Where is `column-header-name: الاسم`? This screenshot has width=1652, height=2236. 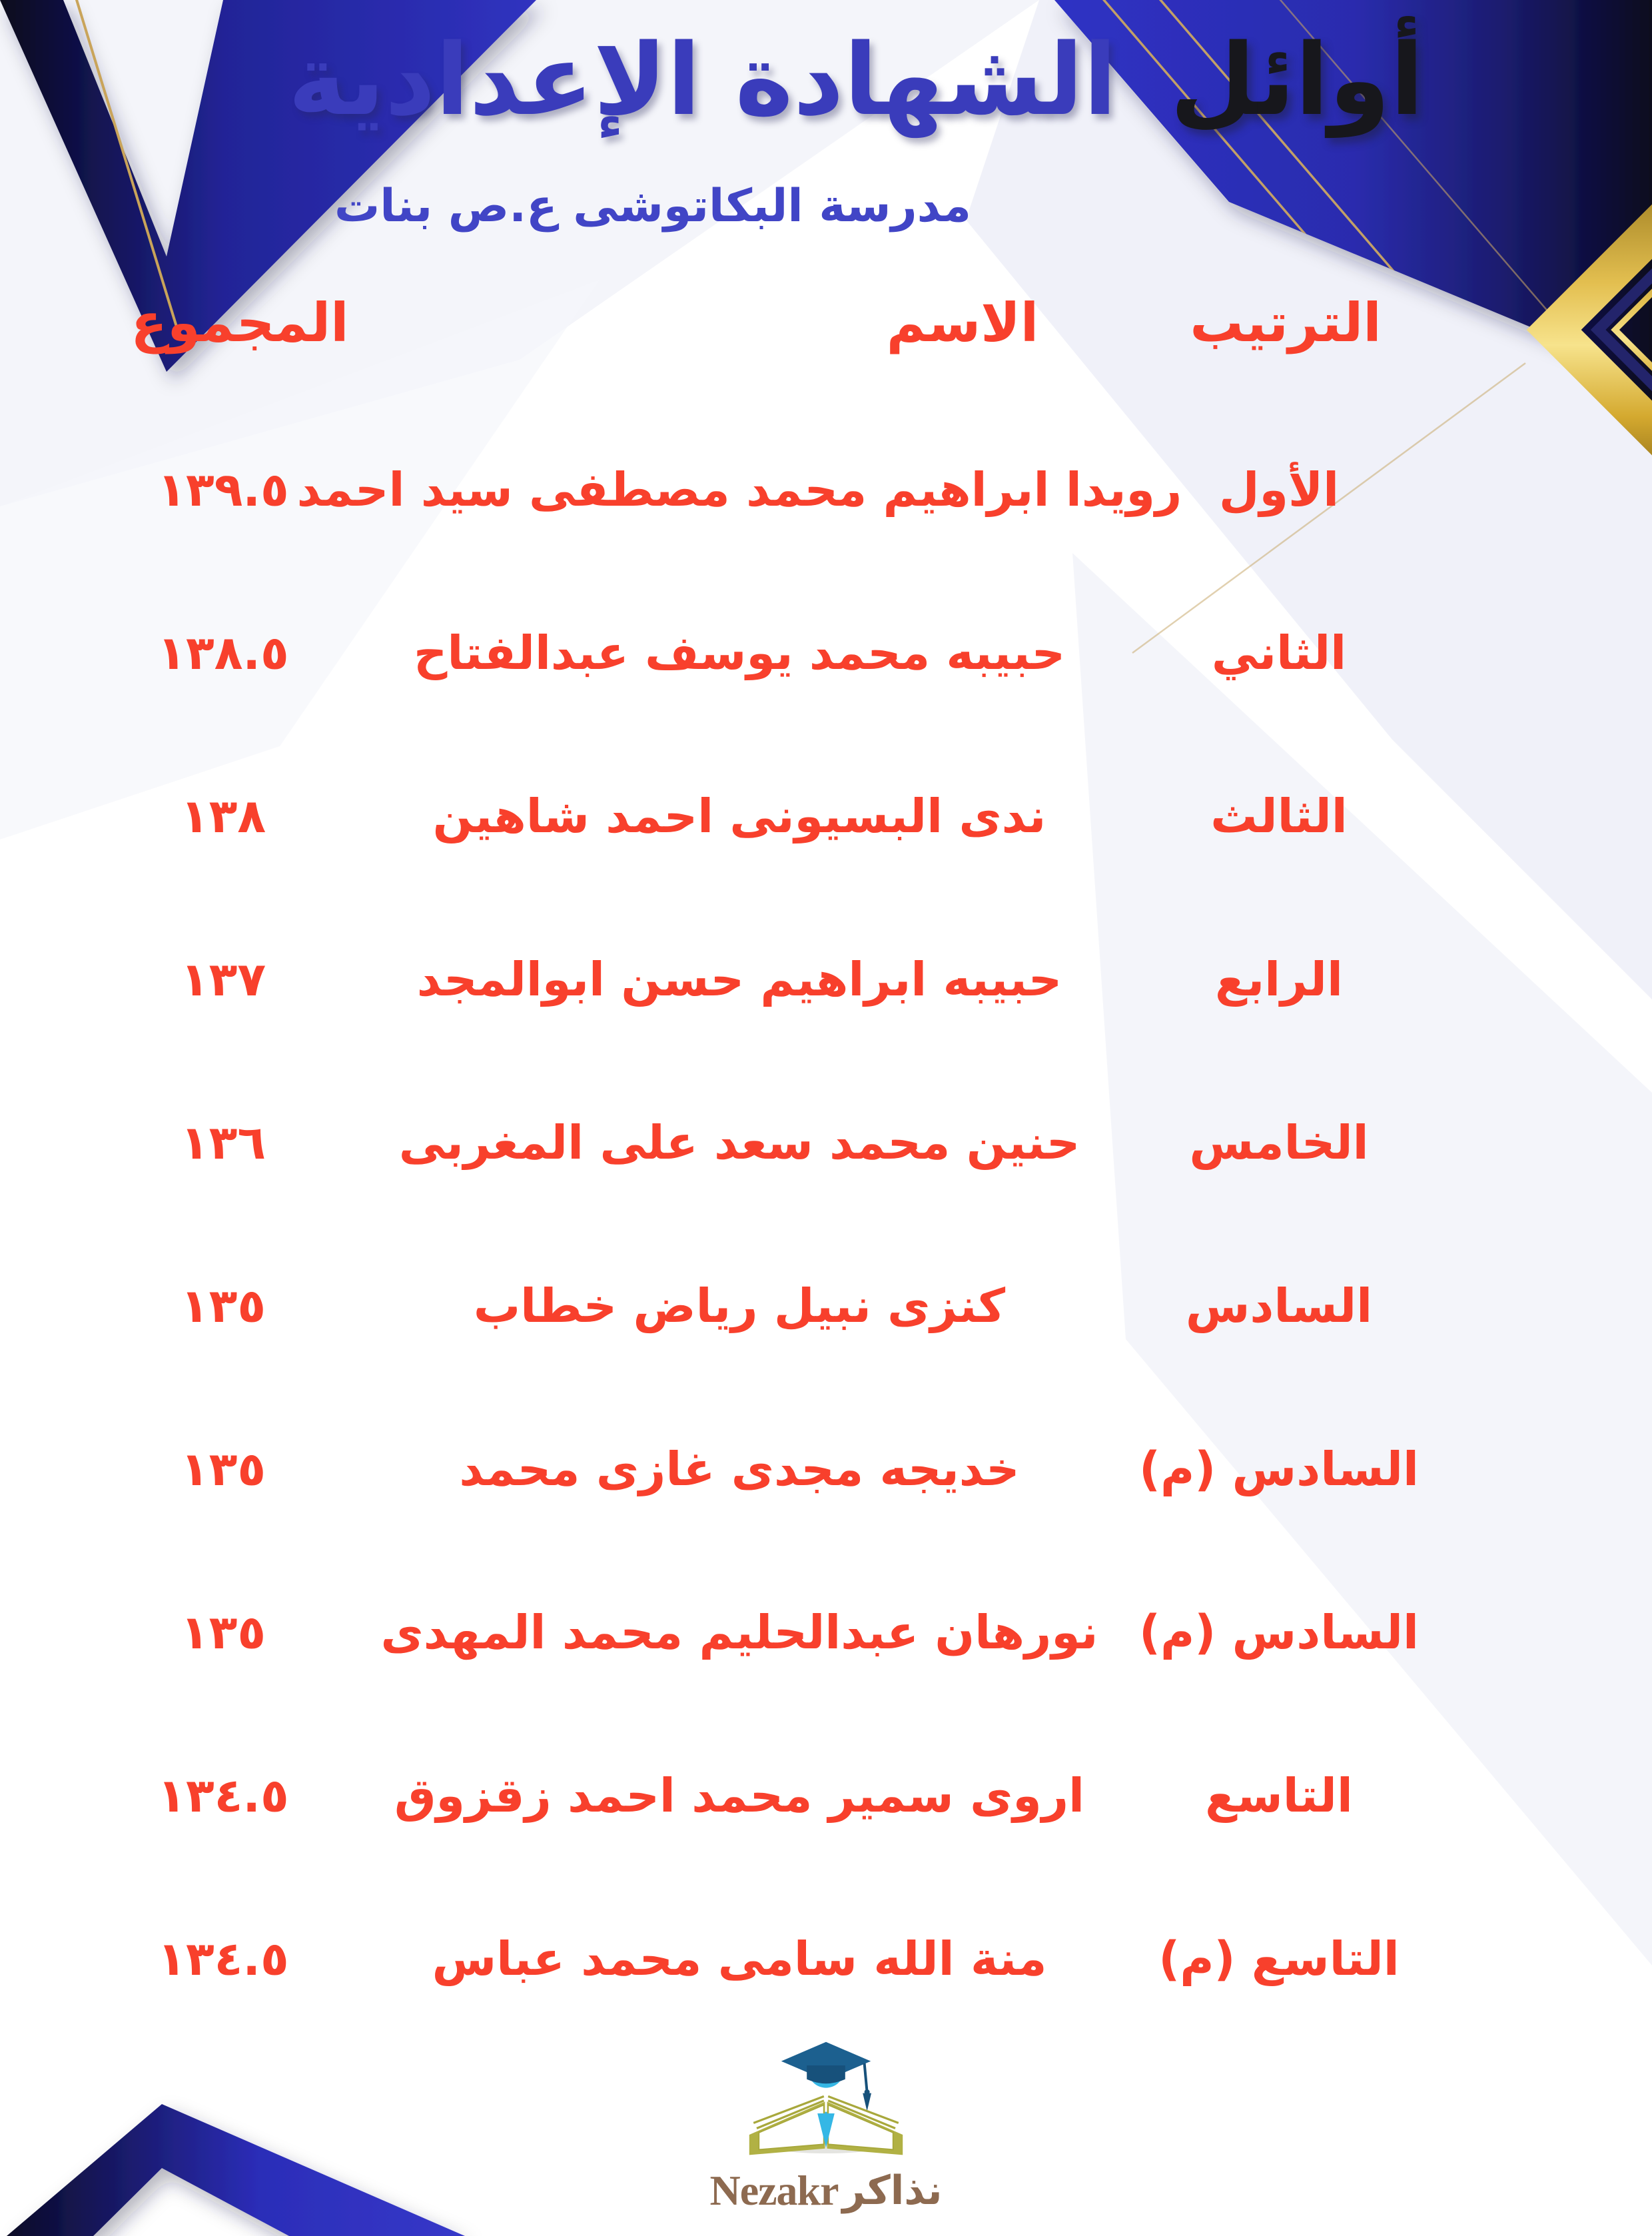 column-header-name: الاسم is located at coordinates (962, 323).